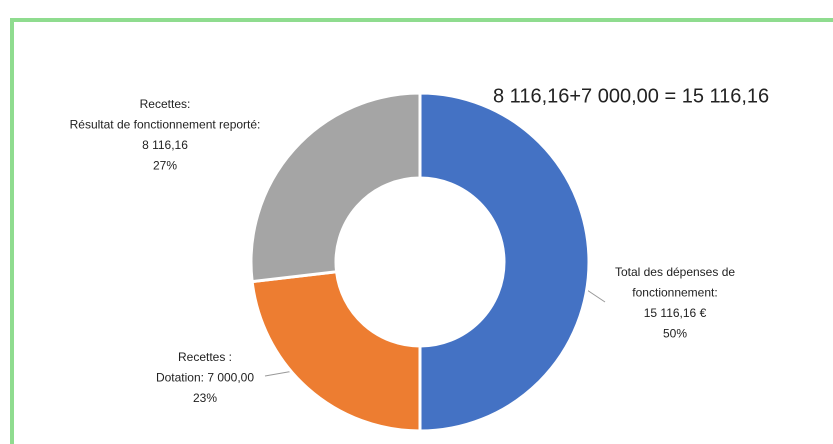 The image size is (833, 444). I want to click on data-label: Recettes :, so click(205, 357).